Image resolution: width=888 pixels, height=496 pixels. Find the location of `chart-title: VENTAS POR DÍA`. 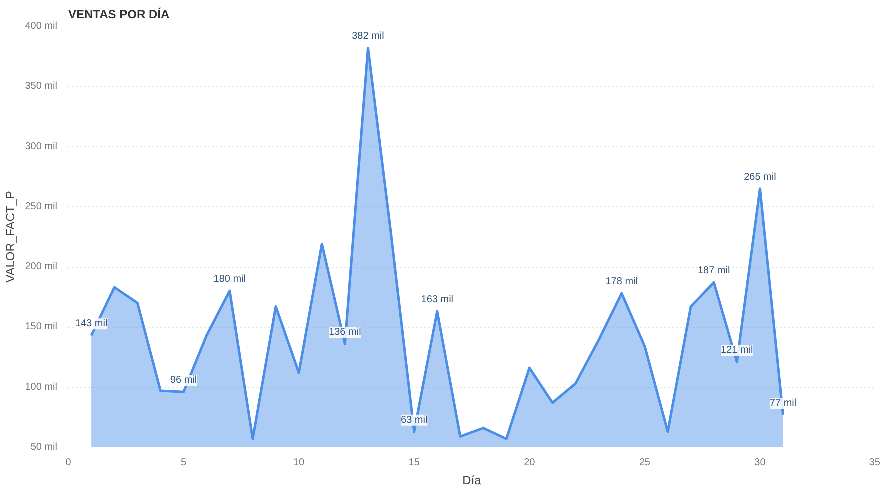

chart-title: VENTAS POR DÍA is located at coordinates (119, 15).